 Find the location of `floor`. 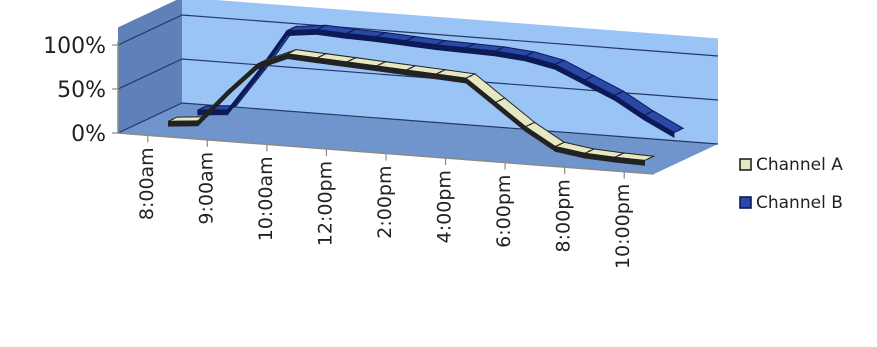

floor is located at coordinates (418, 138).